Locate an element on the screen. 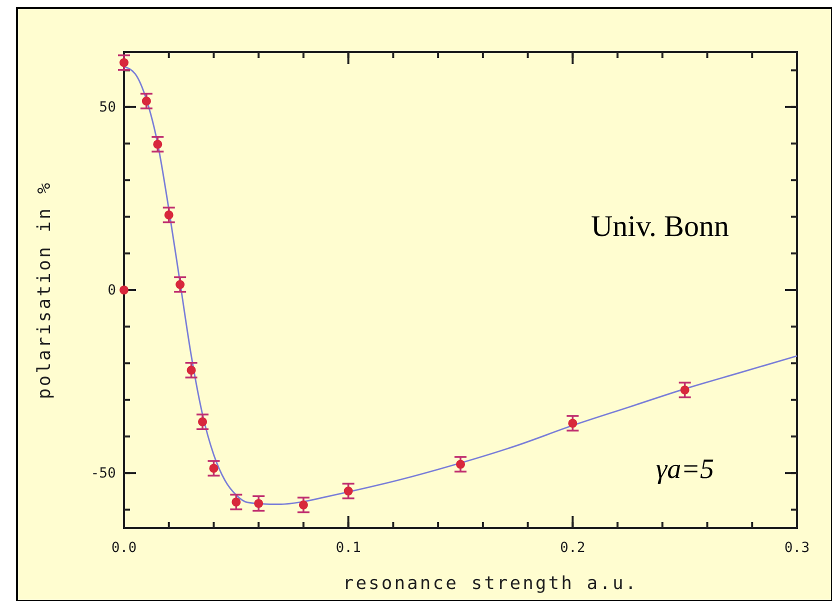 This screenshot has width=832, height=601. x-tick-label: 0.2 is located at coordinates (573, 548).